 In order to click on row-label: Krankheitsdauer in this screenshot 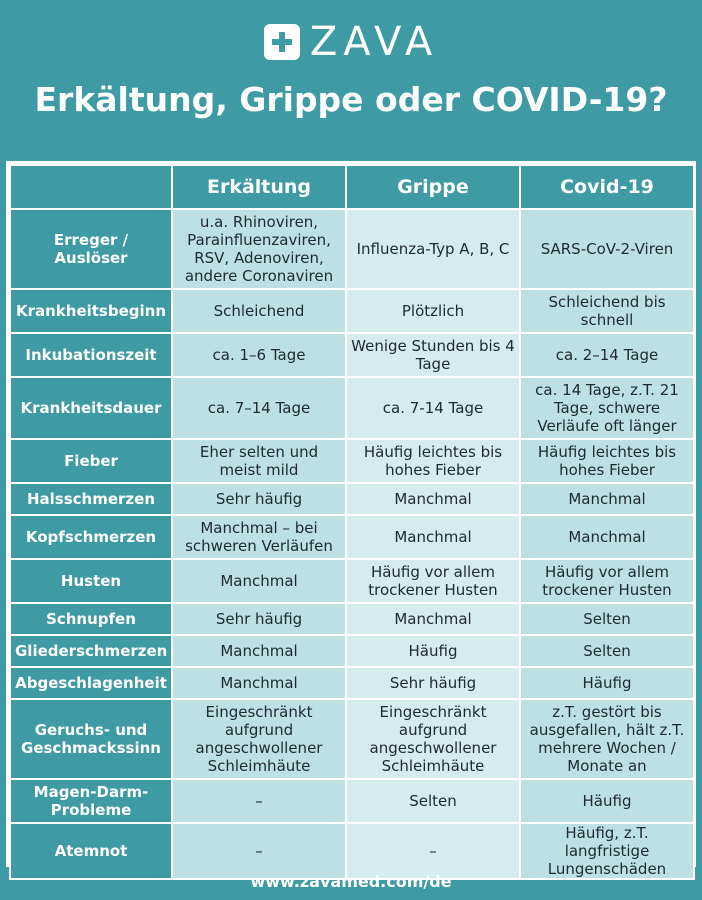, I will do `click(91, 408)`.